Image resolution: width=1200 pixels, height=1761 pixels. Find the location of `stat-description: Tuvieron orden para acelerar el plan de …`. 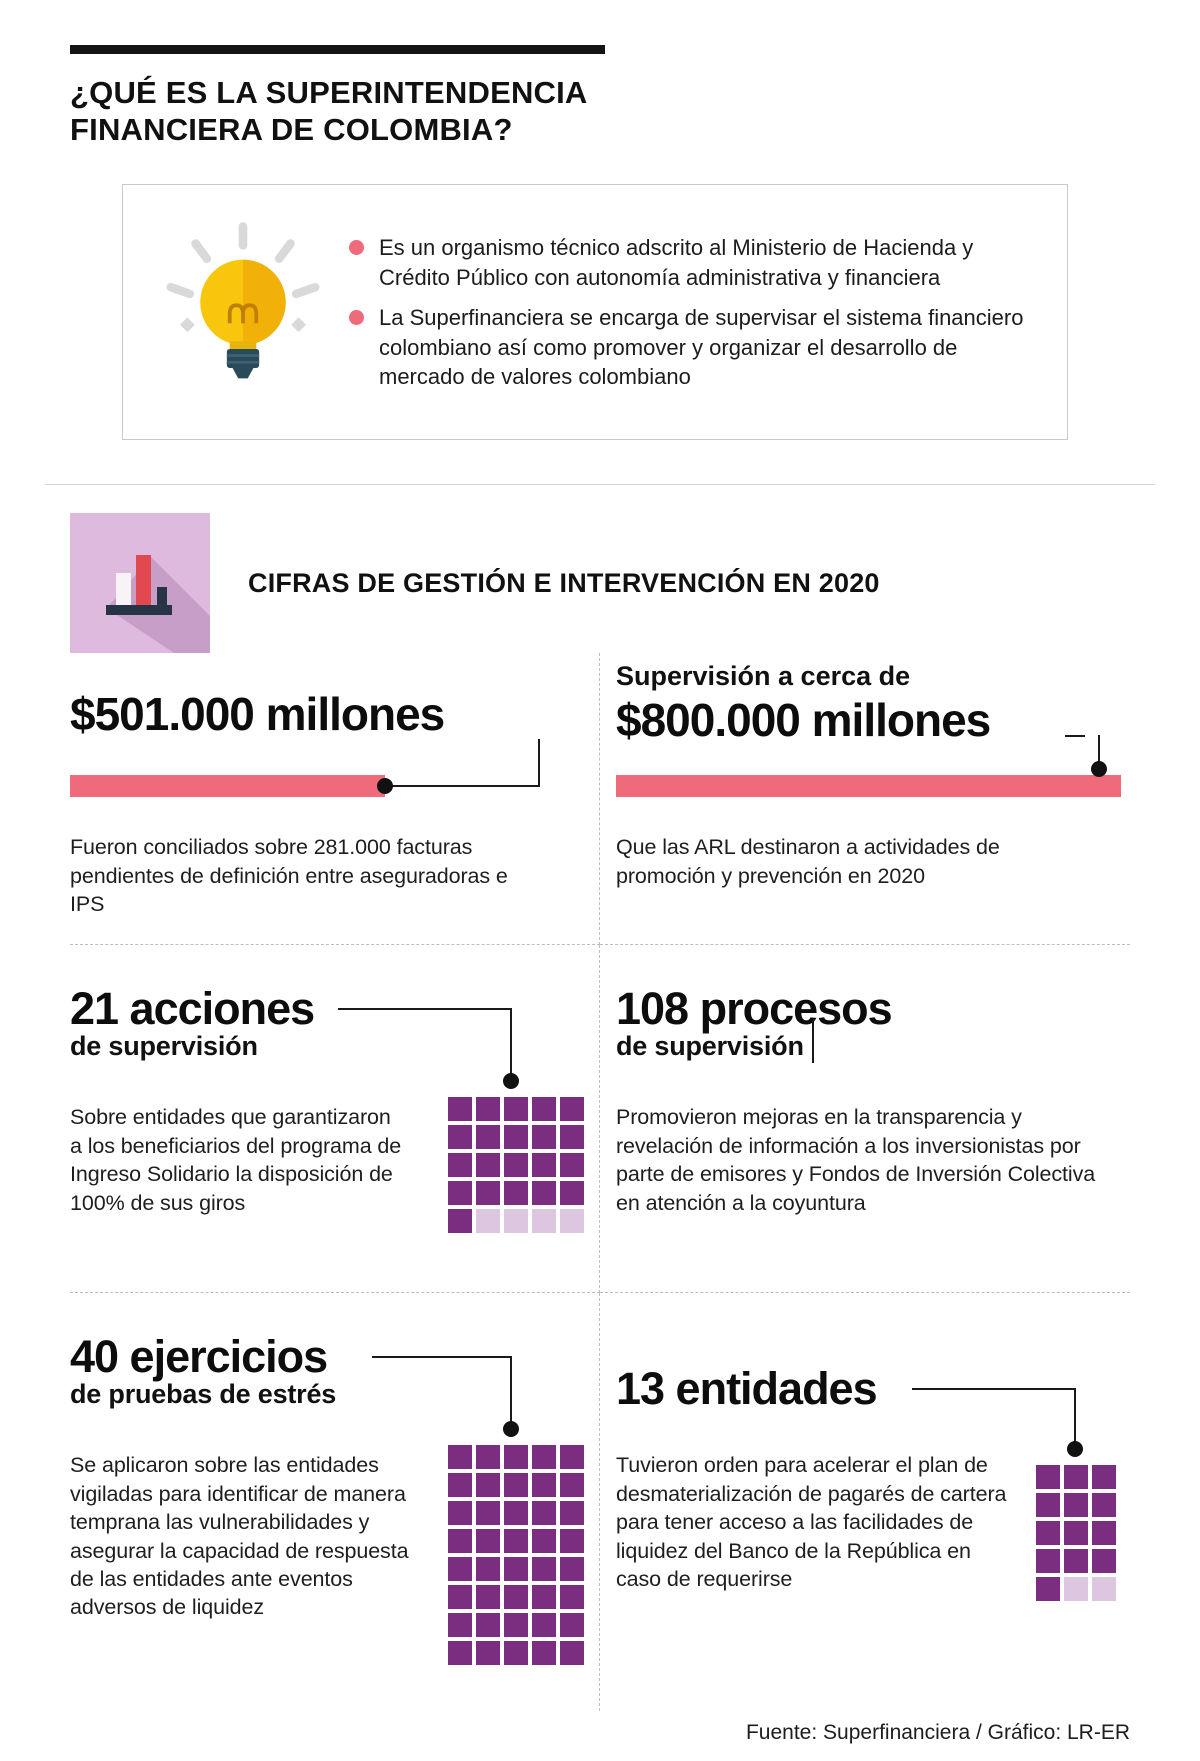

stat-description: Tuvieron orden para acelerar el plan de … is located at coordinates (811, 1522).